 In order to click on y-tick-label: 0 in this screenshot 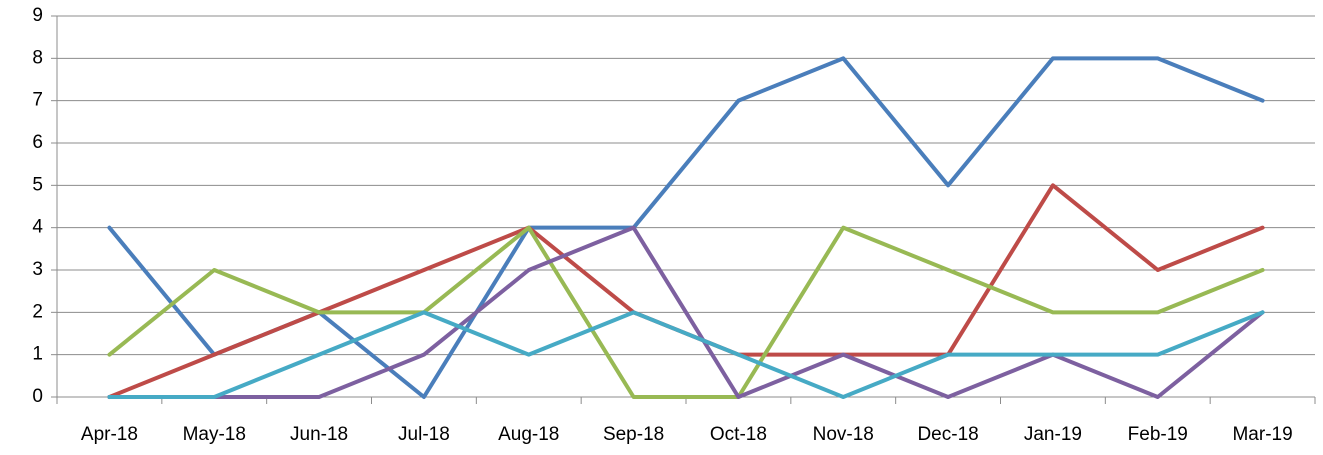, I will do `click(37, 396)`.